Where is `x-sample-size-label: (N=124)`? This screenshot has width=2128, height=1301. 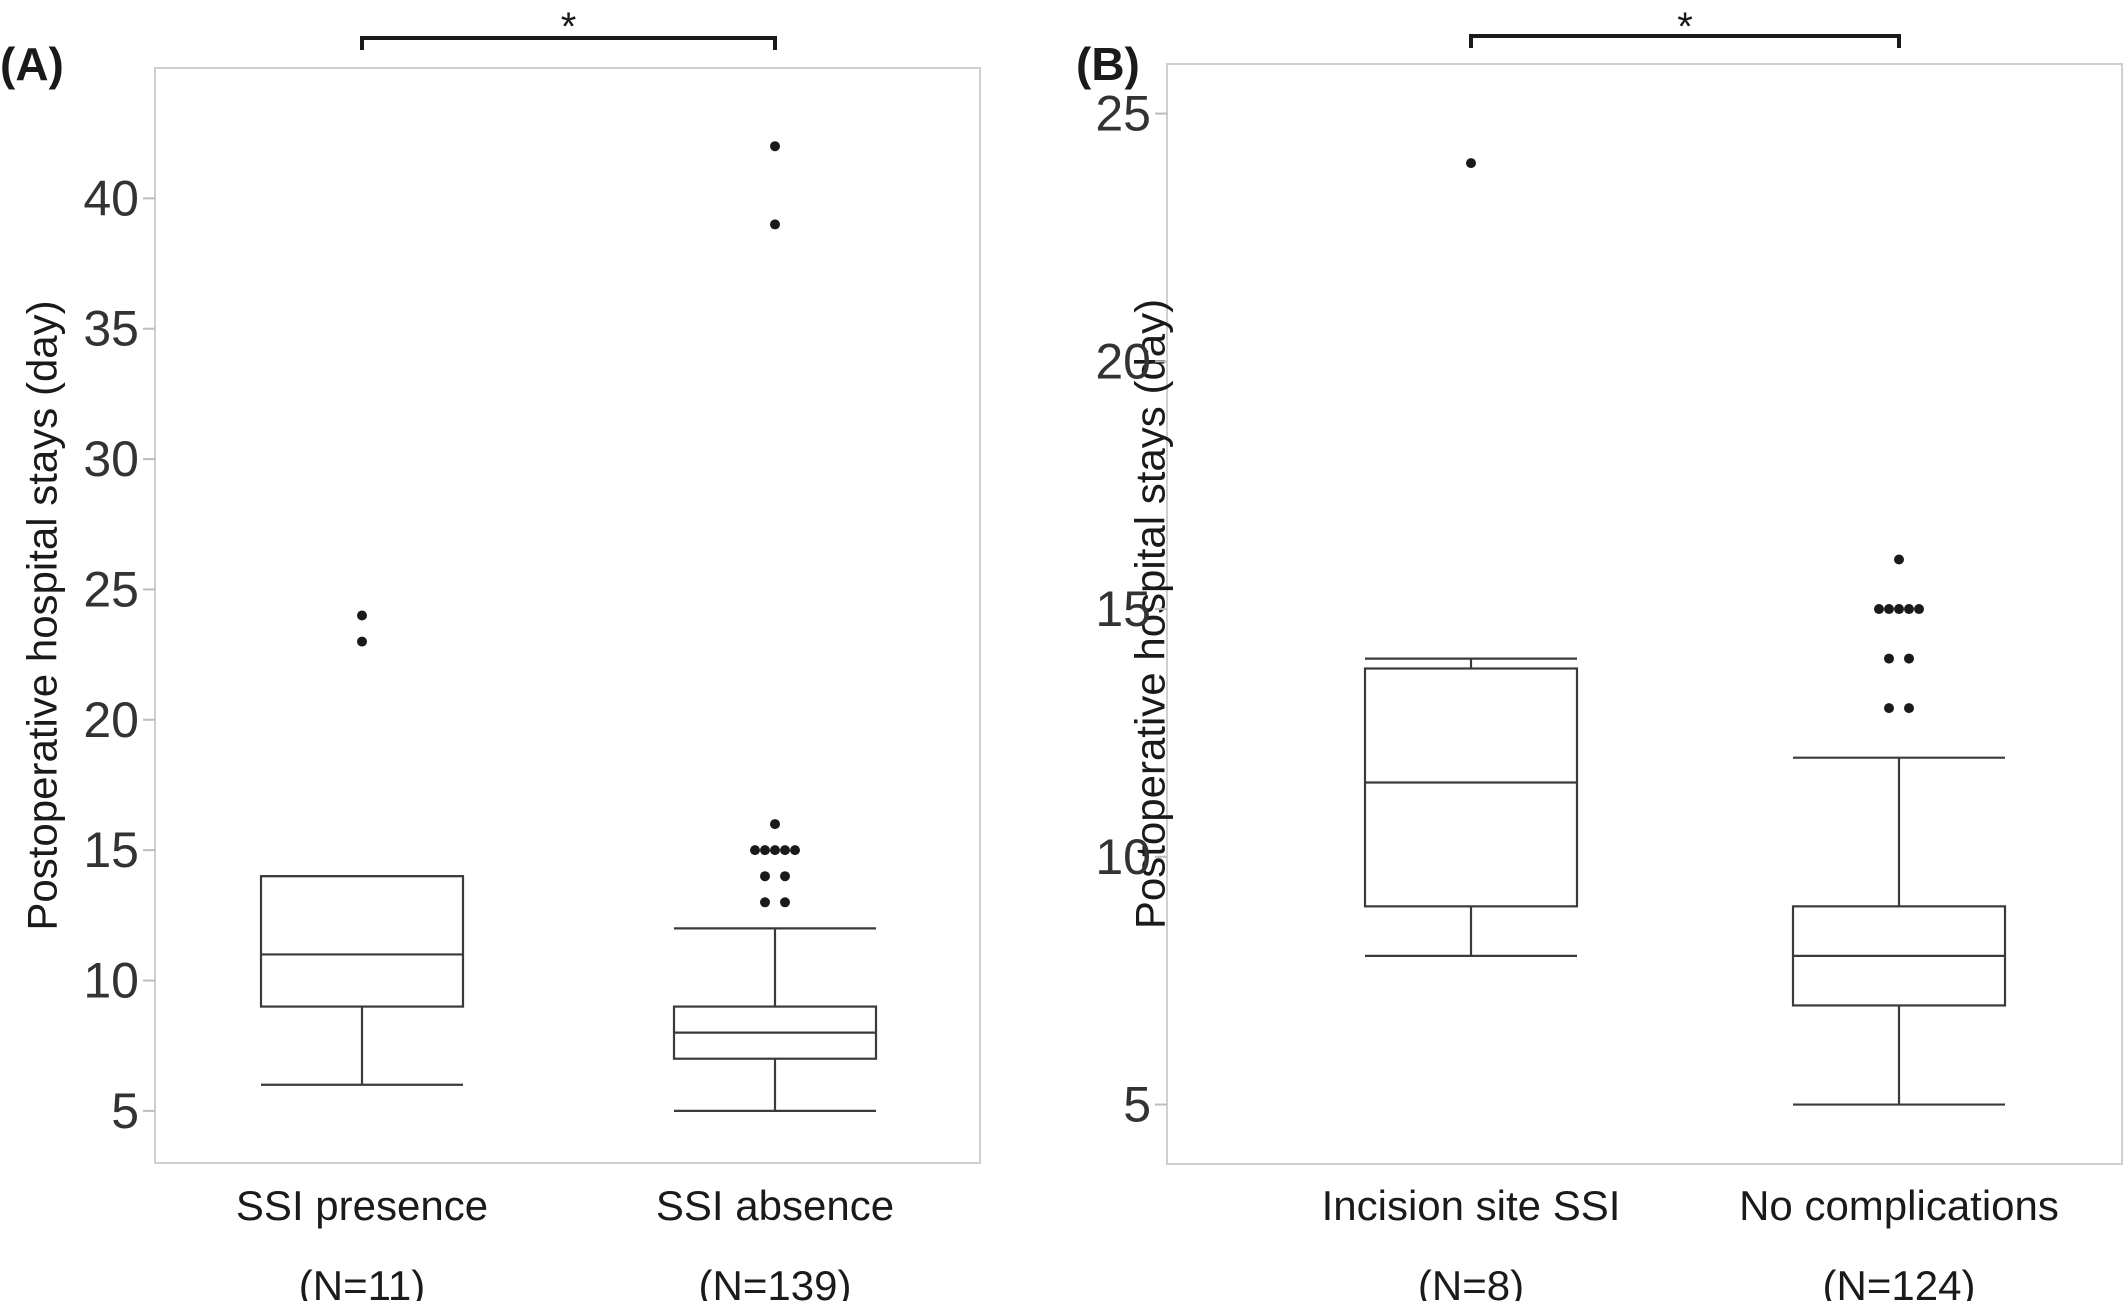
x-sample-size-label: (N=124) is located at coordinates (1899, 1281).